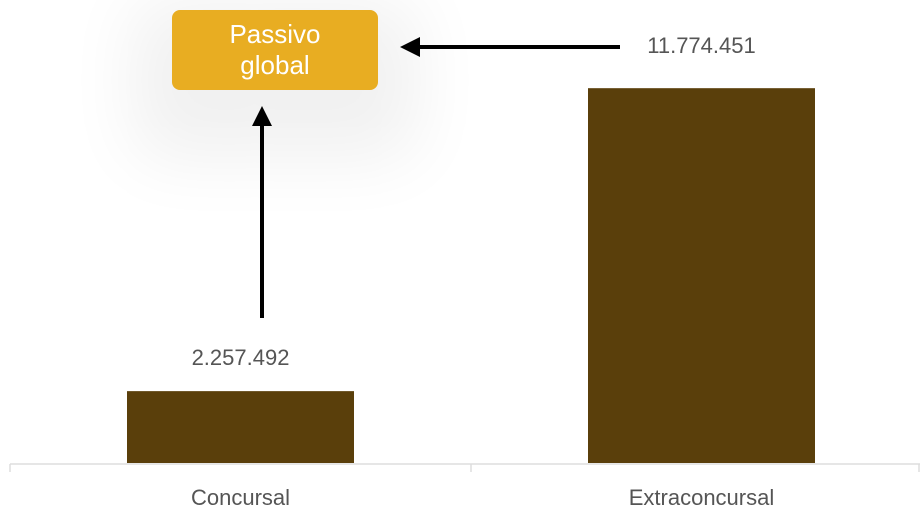 The height and width of the screenshot is (512, 920). What do you see at coordinates (240, 497) in the screenshot?
I see `x-tick-label: Concursal` at bounding box center [240, 497].